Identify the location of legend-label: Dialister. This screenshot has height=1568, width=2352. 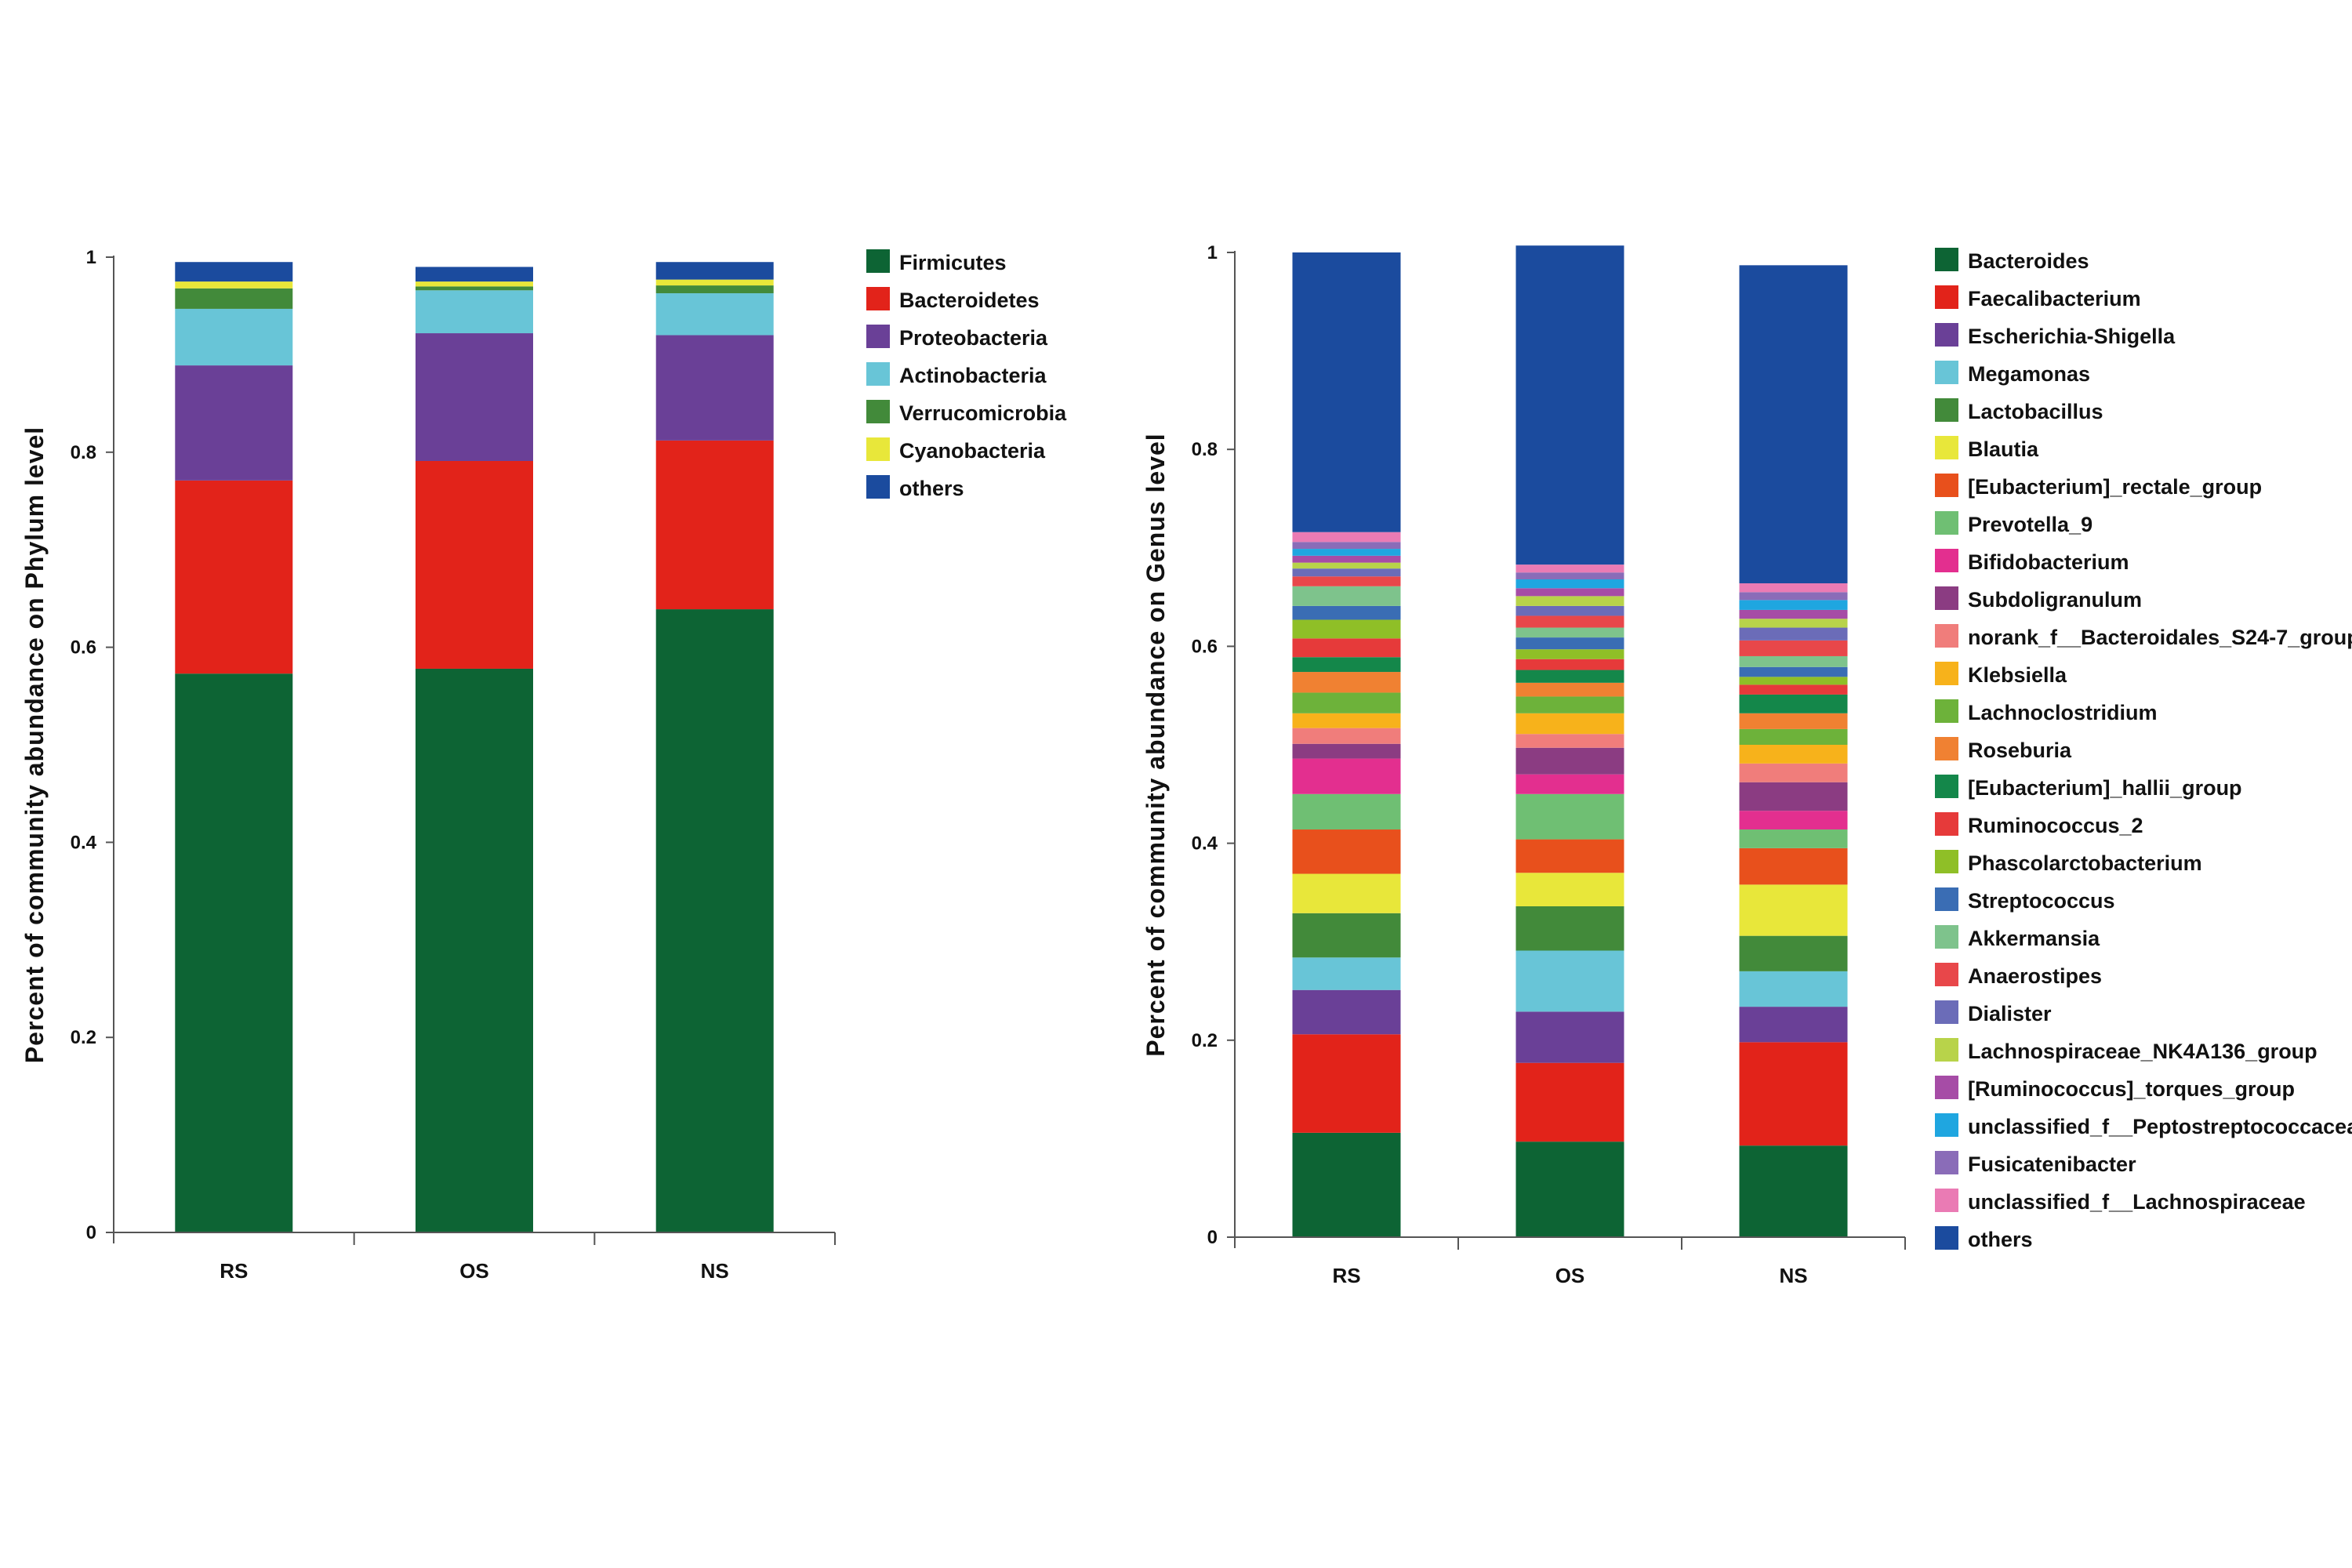
(2010, 1013).